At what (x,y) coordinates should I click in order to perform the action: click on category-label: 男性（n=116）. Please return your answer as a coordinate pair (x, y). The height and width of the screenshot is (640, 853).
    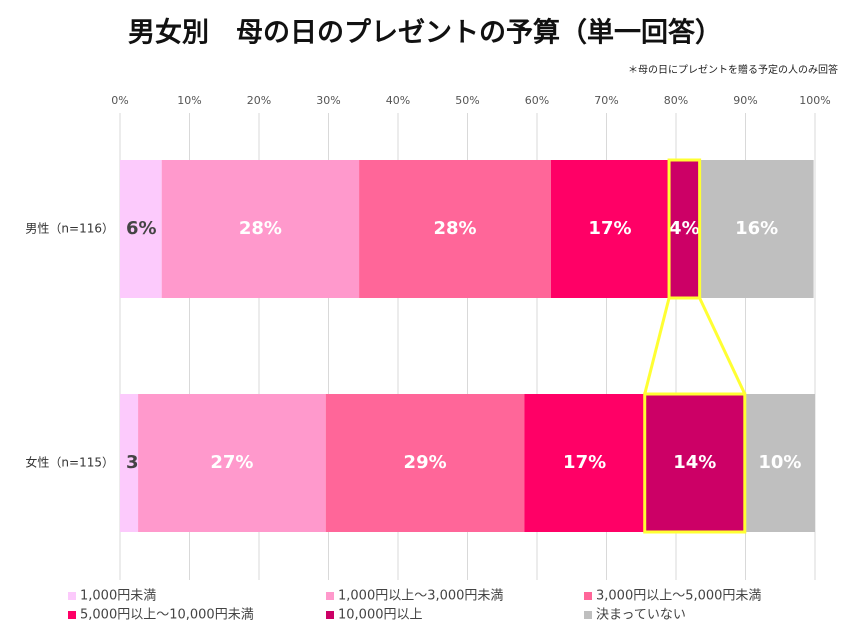
    Looking at the image, I should click on (69, 229).